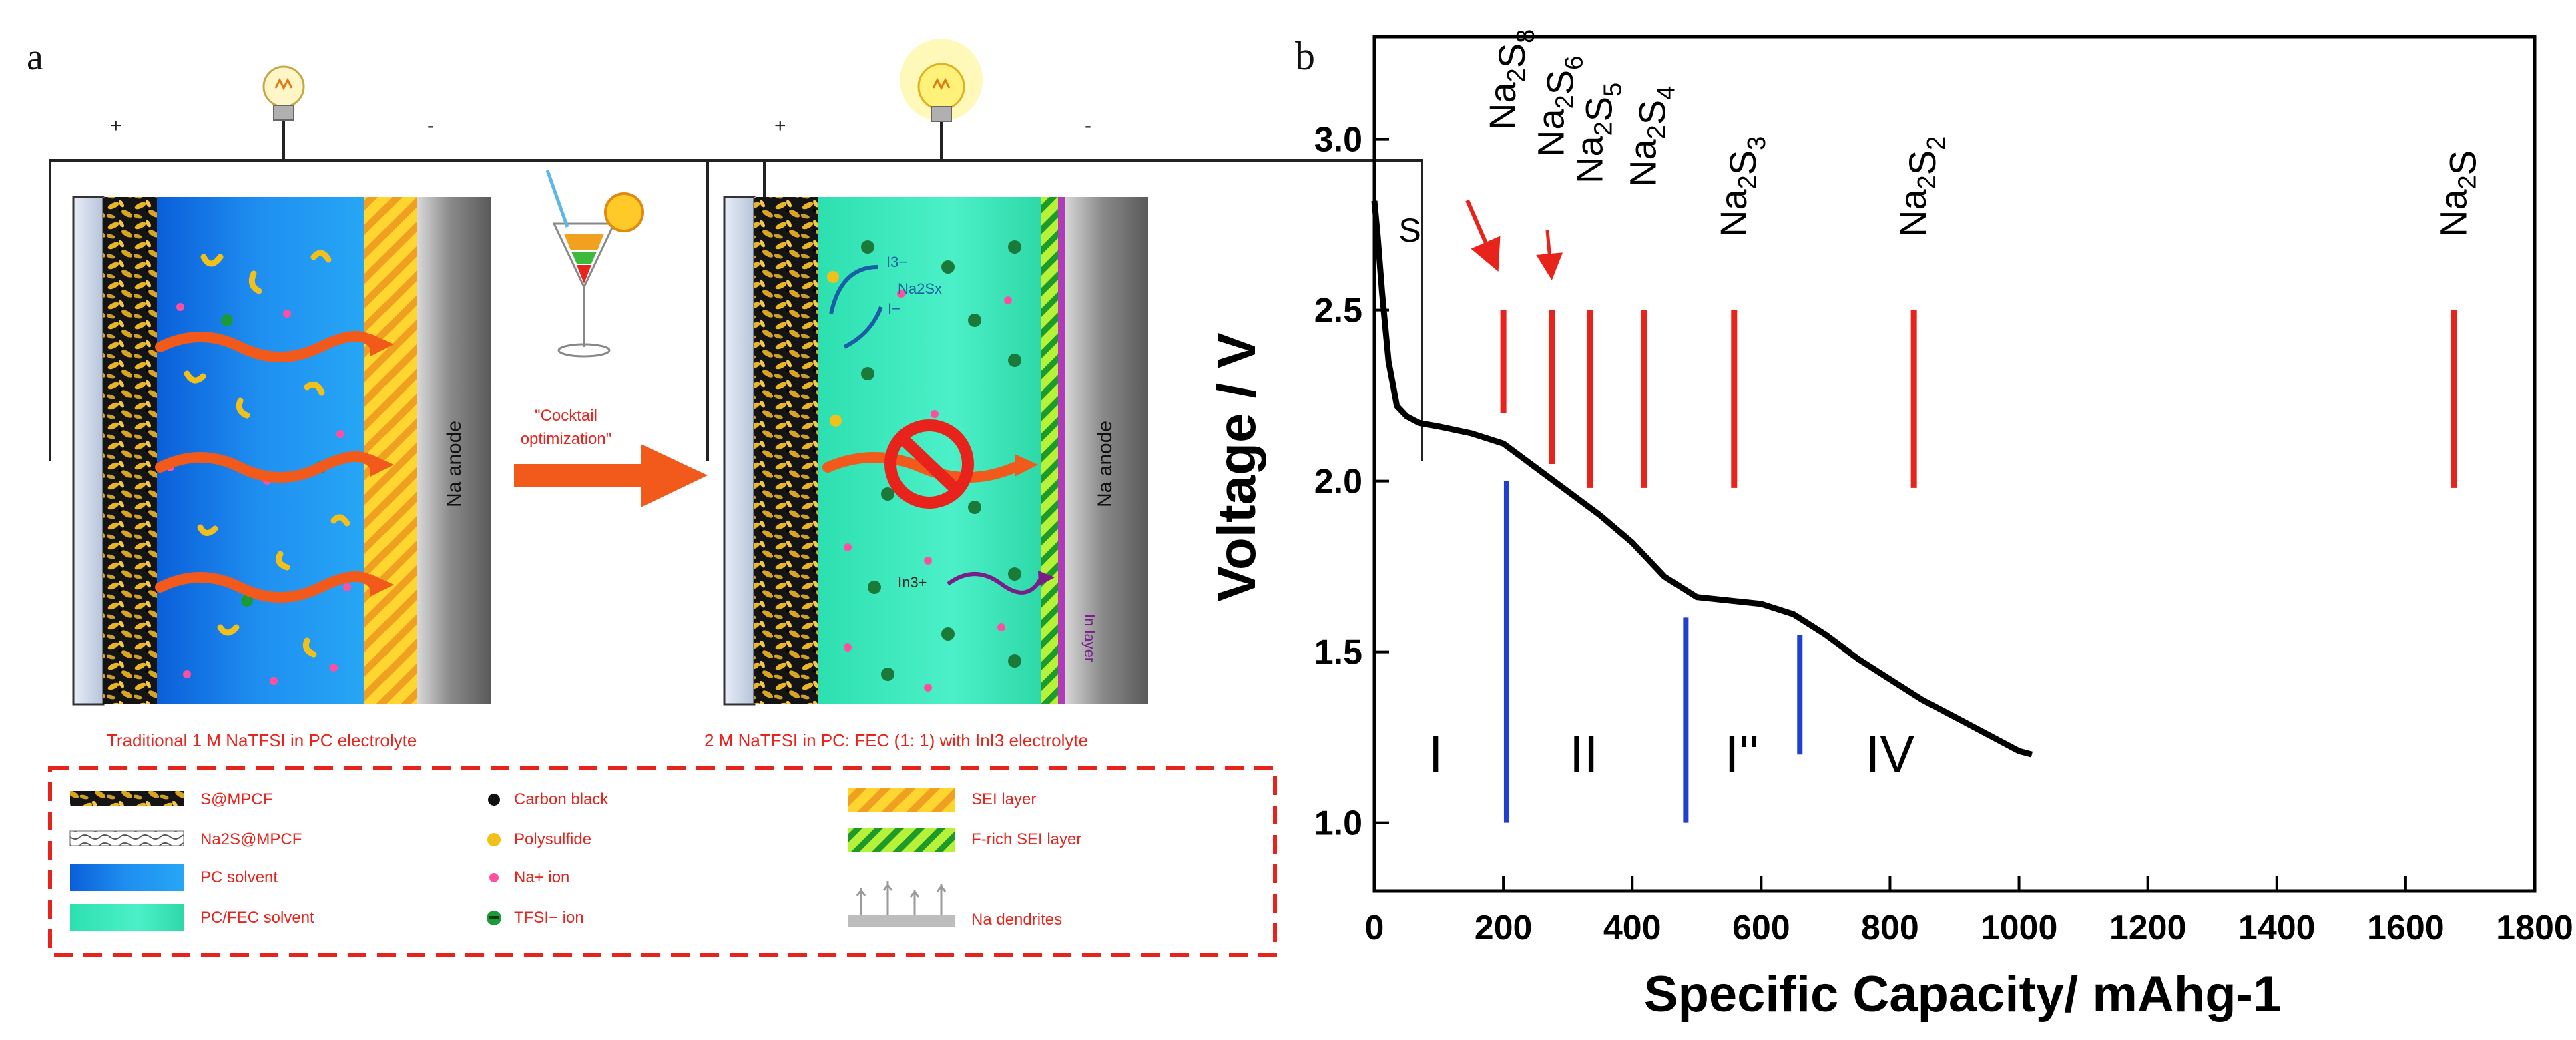 The width and height of the screenshot is (2576, 1040). What do you see at coordinates (1583, 753) in the screenshot?
I see `region-label: II` at bounding box center [1583, 753].